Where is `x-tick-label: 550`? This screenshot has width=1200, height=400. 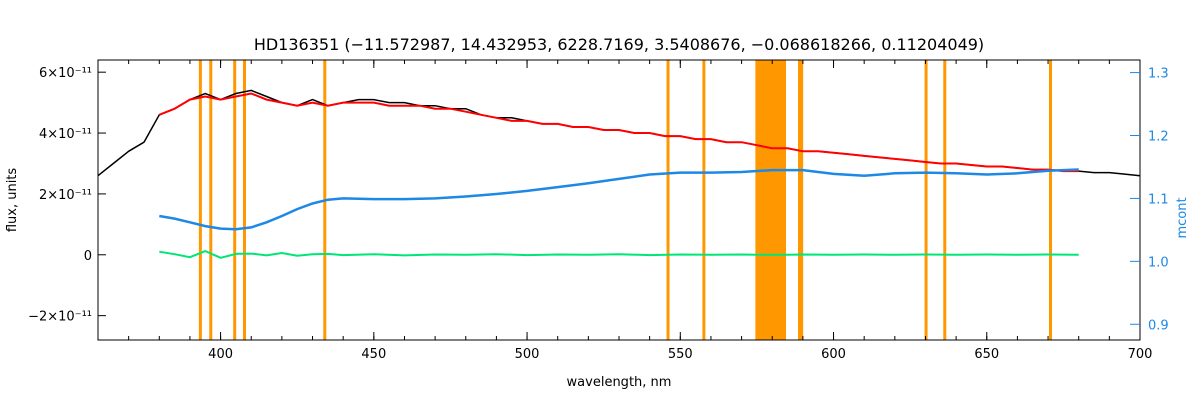 x-tick-label: 550 is located at coordinates (680, 354).